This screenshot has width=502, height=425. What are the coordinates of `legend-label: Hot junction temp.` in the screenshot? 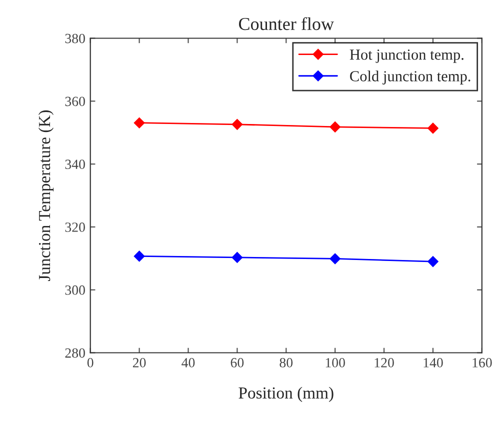 It's located at (407, 56).